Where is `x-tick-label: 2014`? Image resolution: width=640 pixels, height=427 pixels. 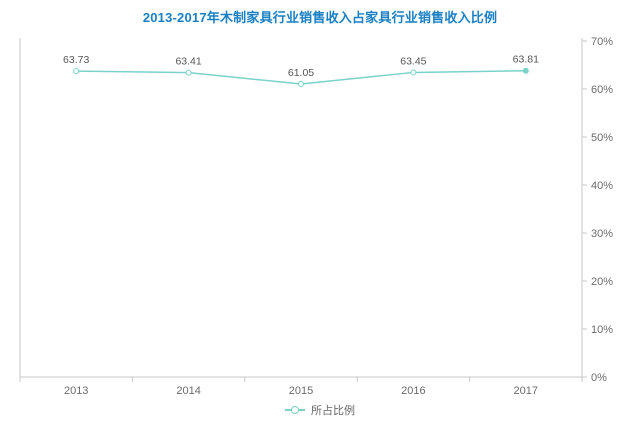 x-tick-label: 2014 is located at coordinates (188, 391).